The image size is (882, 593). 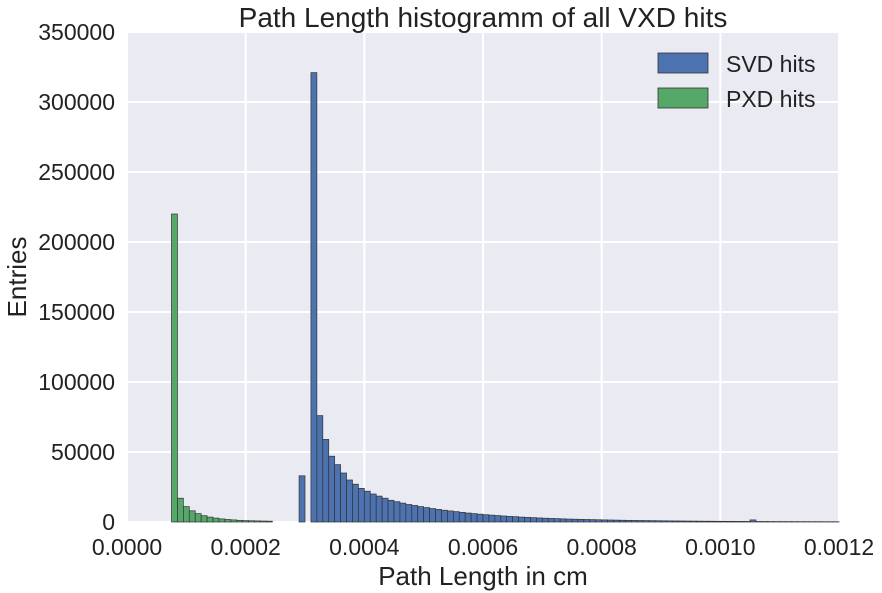 What do you see at coordinates (108, 522) in the screenshot?
I see `y-tick-label: 0` at bounding box center [108, 522].